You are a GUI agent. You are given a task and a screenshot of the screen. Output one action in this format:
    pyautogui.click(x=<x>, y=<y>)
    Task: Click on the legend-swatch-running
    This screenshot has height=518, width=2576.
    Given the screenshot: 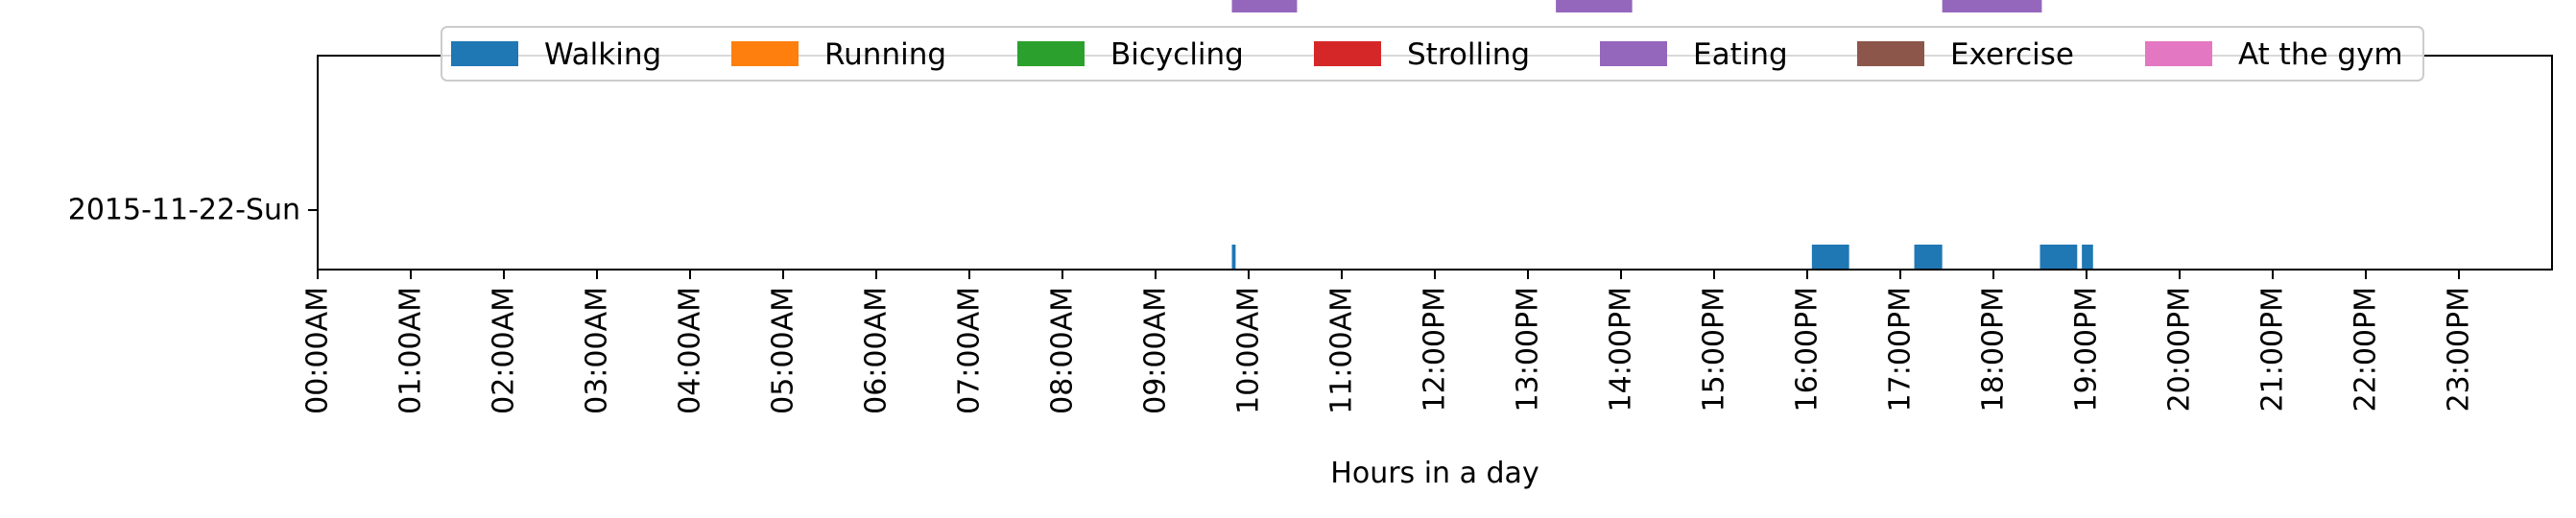 What is the action you would take?
    pyautogui.click(x=765, y=53)
    